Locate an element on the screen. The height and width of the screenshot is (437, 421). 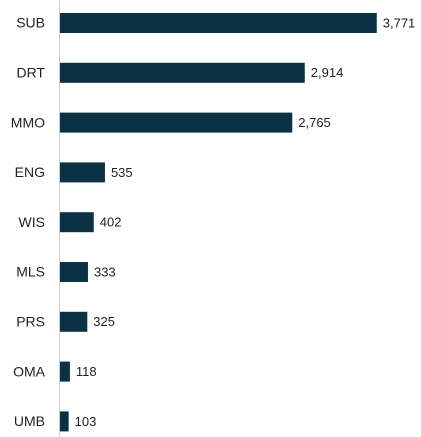
category-label: MMO is located at coordinates (28, 122).